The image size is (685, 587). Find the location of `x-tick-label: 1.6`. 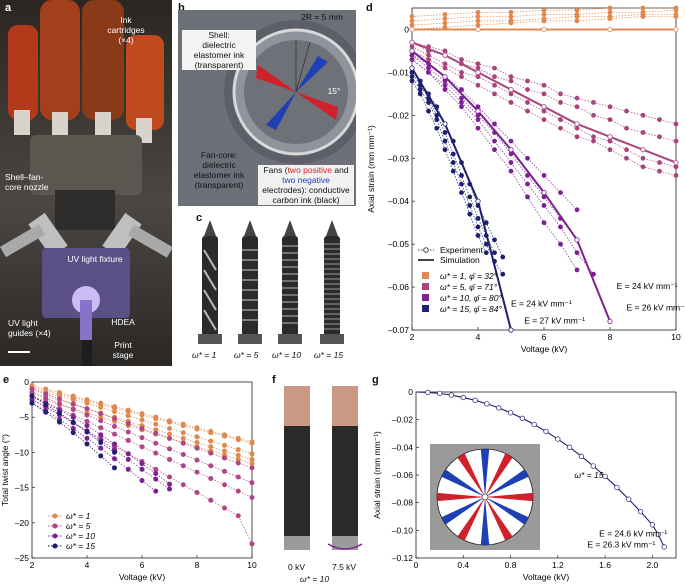

x-tick-label: 1.6 is located at coordinates (605, 565).